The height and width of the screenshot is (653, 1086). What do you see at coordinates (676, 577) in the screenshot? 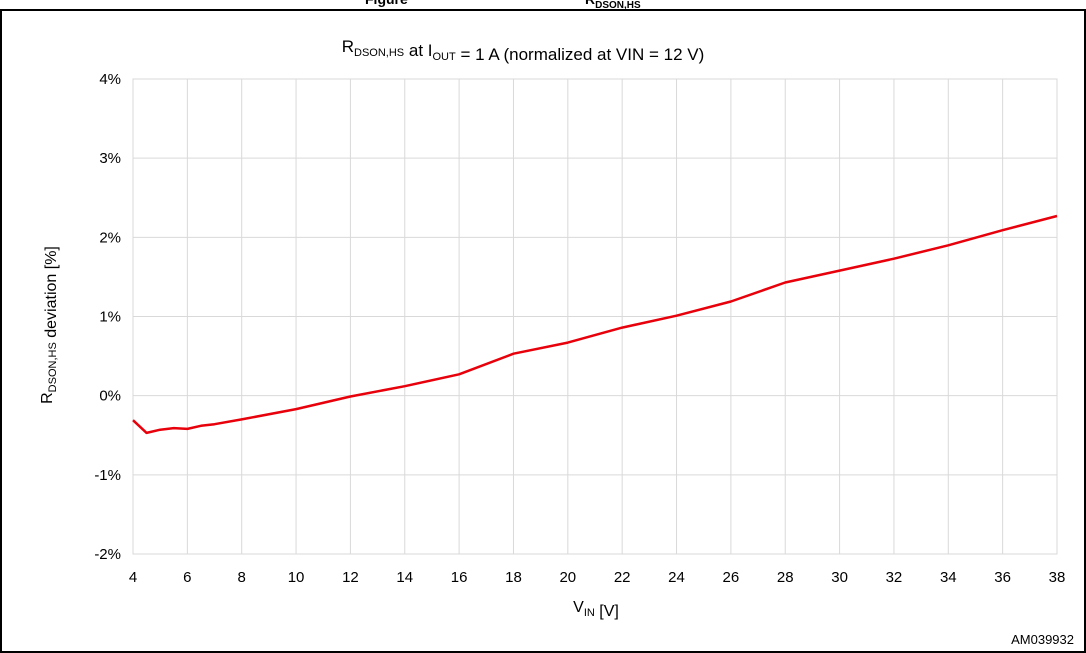
I see `x-tick-label: 24` at bounding box center [676, 577].